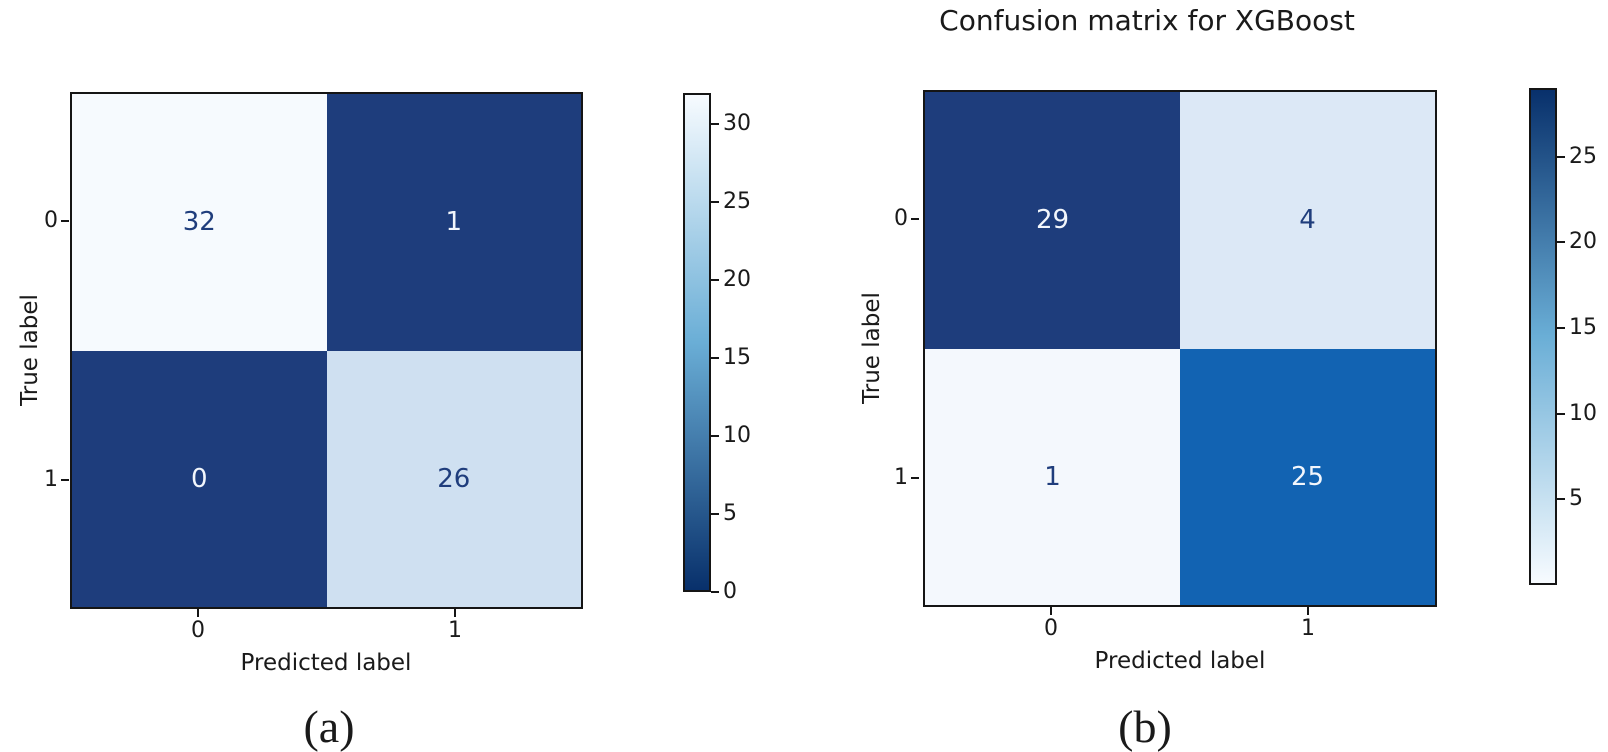 The height and width of the screenshot is (752, 1608). I want to click on matrix-cell-a-10: 0, so click(199, 478).